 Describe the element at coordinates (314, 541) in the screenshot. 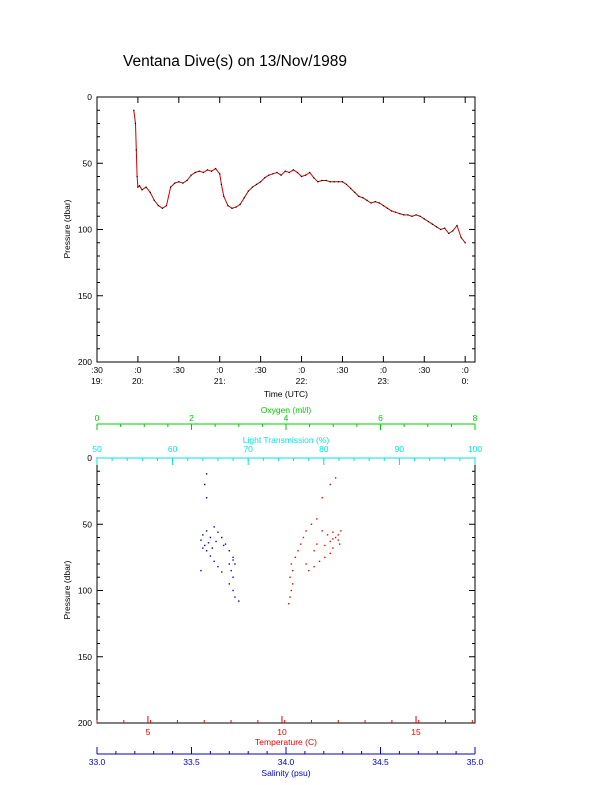

I see `temperature-points` at that location.